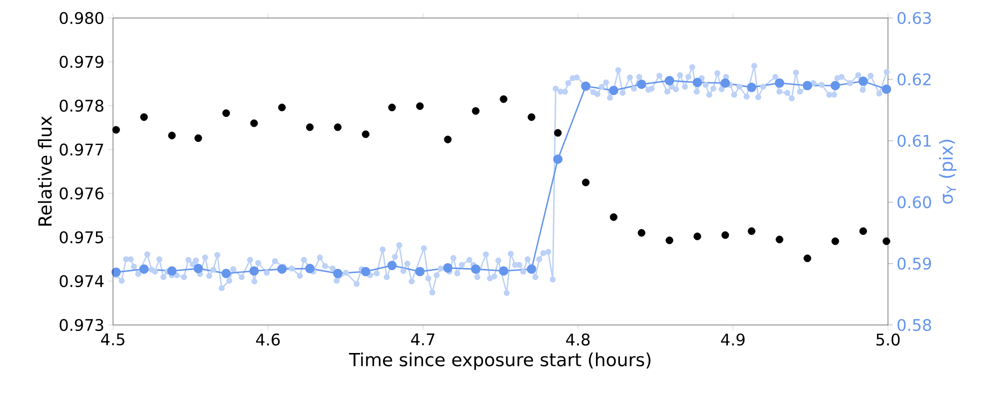 Image resolution: width=990 pixels, height=395 pixels. What do you see at coordinates (914, 18) in the screenshot?
I see `y2-tick-label: 0.63` at bounding box center [914, 18].